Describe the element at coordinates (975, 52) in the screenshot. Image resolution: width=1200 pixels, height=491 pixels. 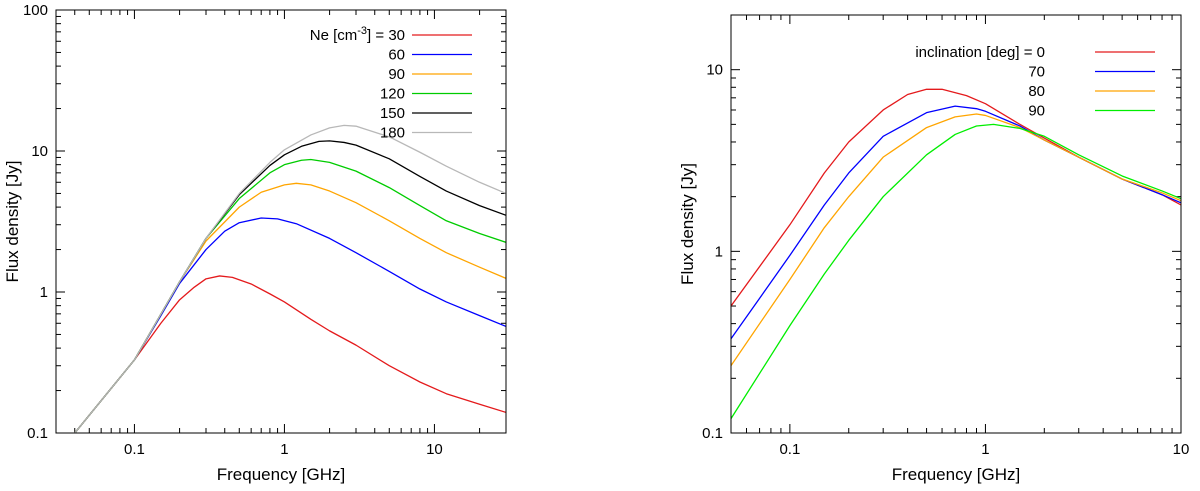
I see `legend-prefix: inclination [deg] =` at that location.